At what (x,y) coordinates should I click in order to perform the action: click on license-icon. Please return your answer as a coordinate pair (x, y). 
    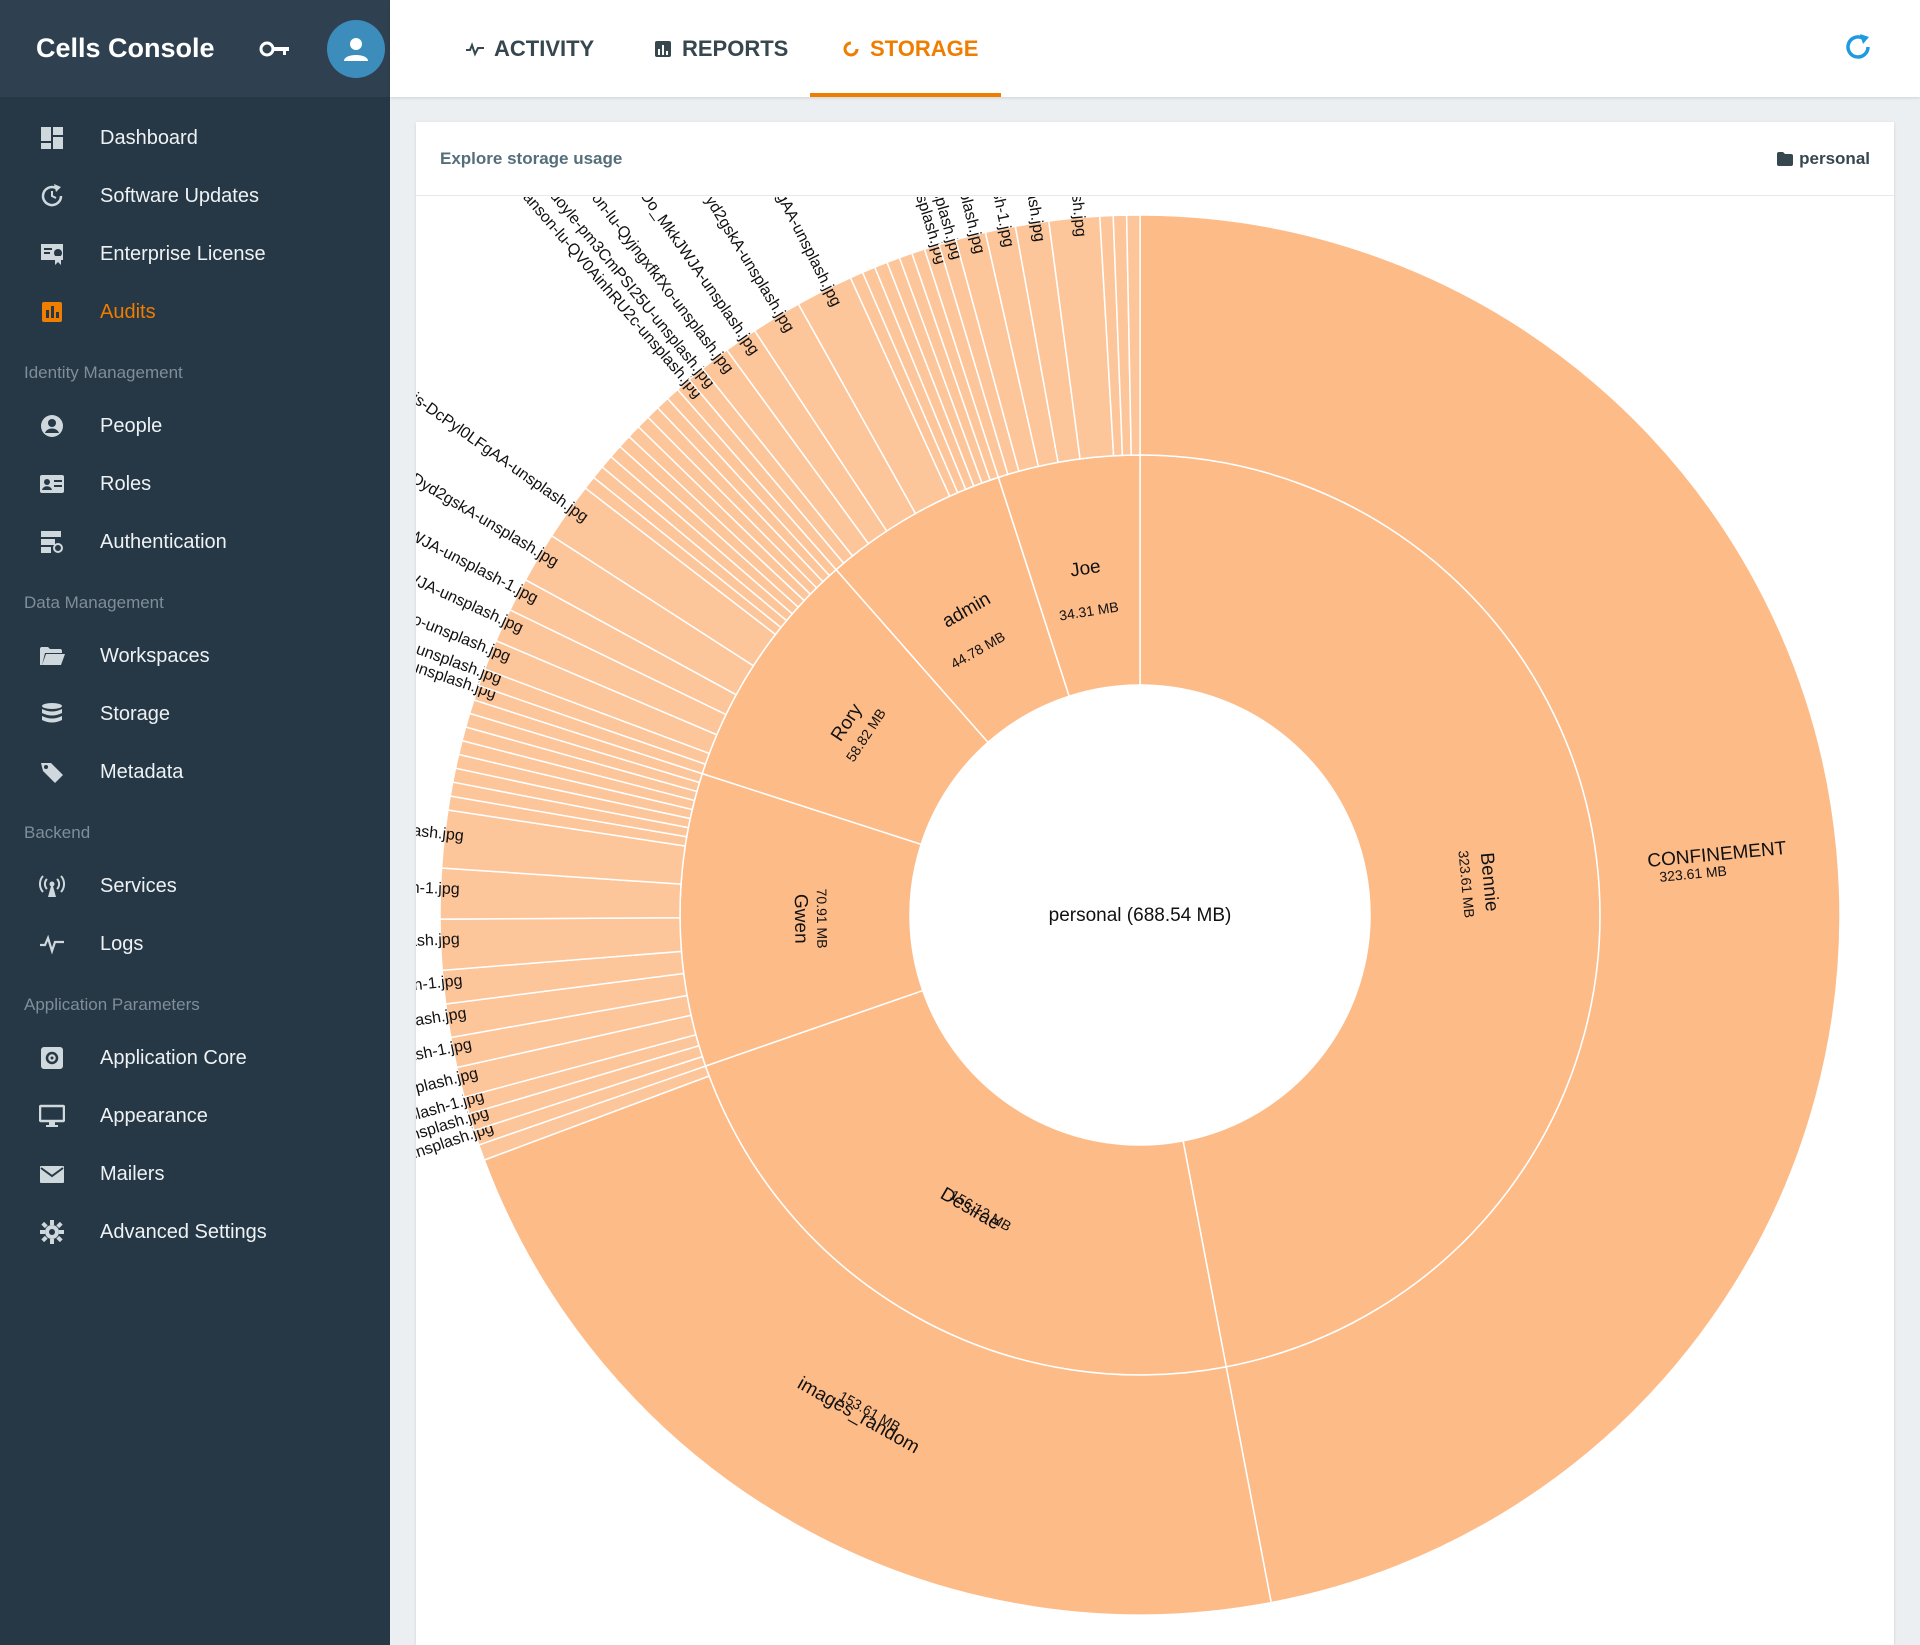
    Looking at the image, I should click on (52, 254).